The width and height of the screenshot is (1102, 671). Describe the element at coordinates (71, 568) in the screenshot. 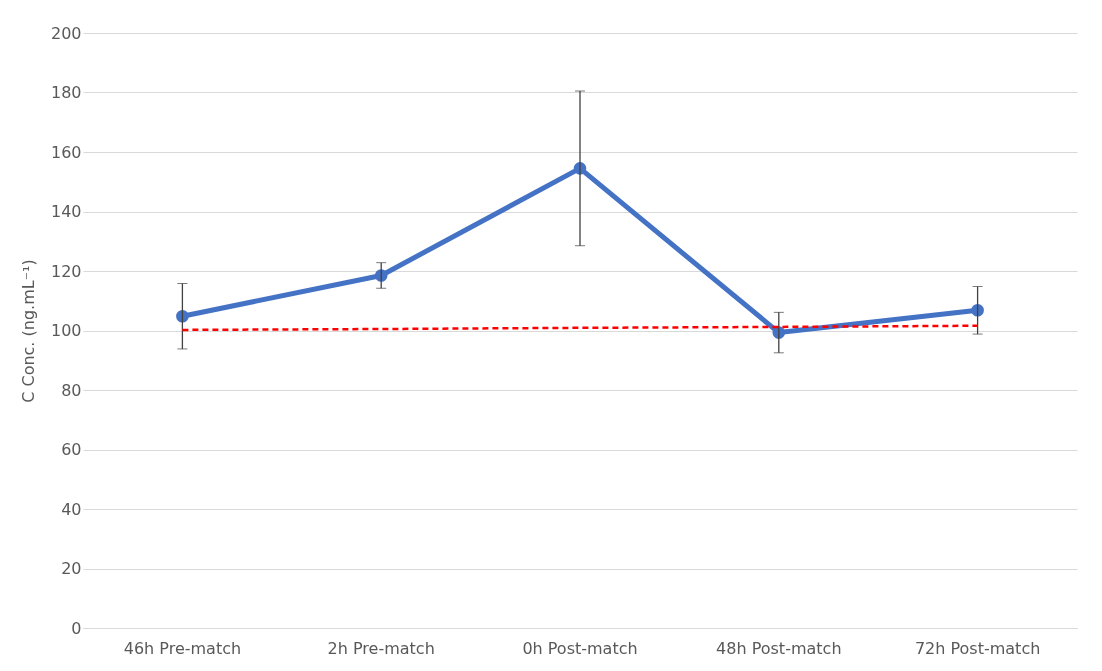

I see `y-tick-label: 20` at that location.